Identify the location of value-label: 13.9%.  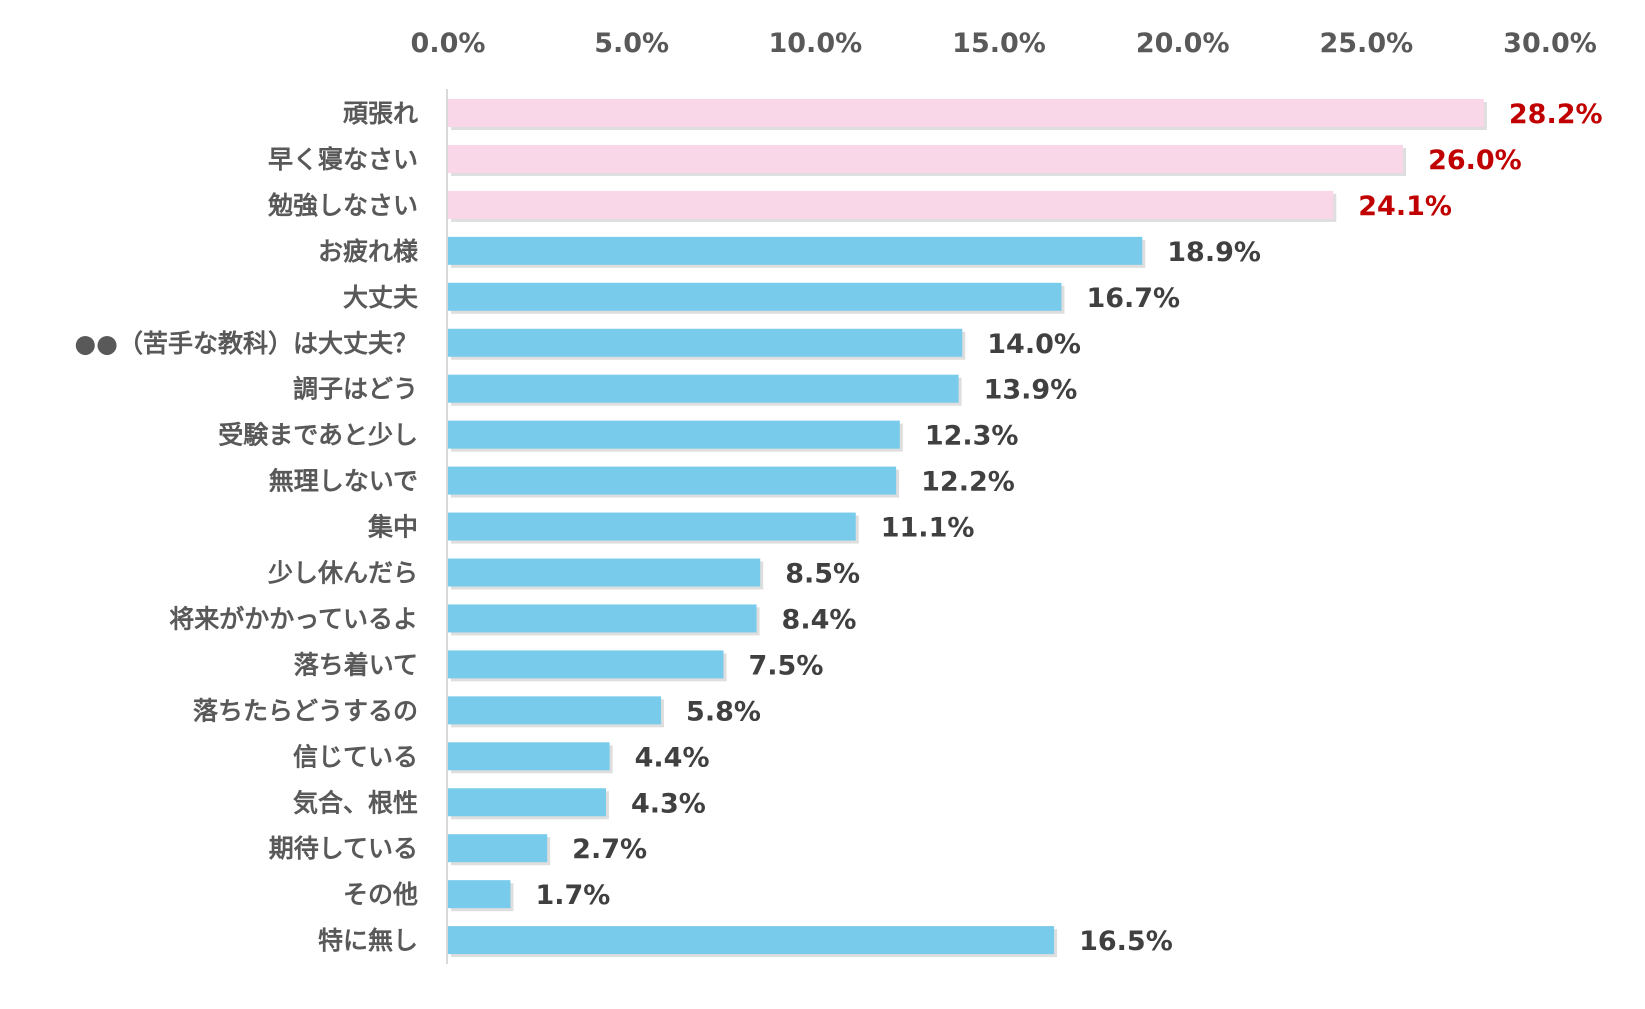
(1031, 390).